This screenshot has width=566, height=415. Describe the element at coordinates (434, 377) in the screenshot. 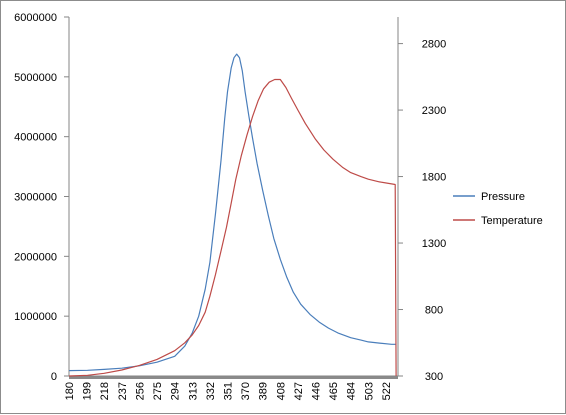

I see `y-right-tick-label: 300` at that location.